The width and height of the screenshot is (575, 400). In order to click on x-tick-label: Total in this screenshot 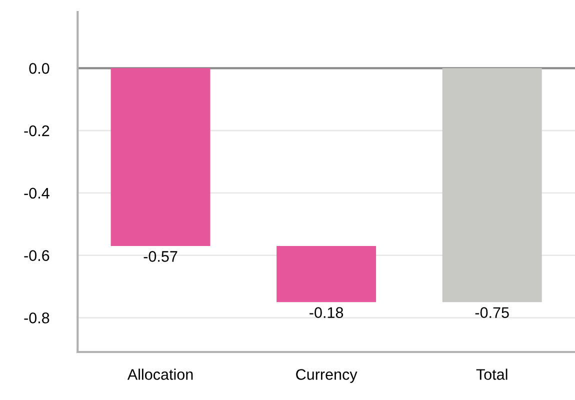, I will do `click(492, 374)`.